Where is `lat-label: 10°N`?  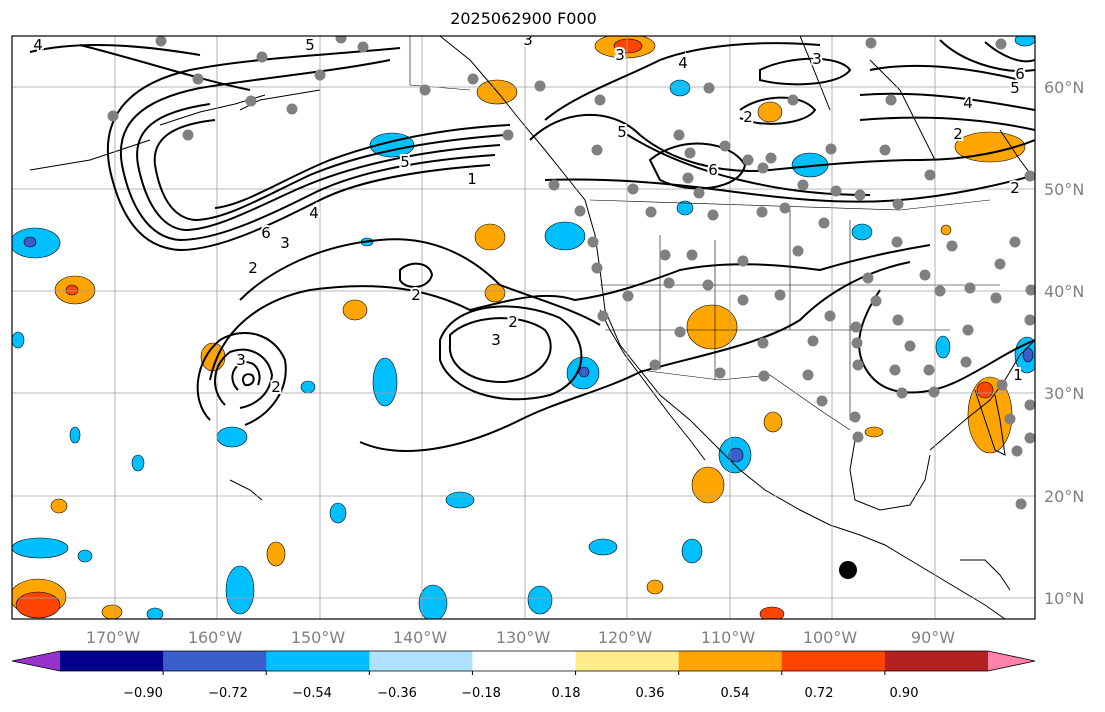
lat-label: 10°N is located at coordinates (1064, 598).